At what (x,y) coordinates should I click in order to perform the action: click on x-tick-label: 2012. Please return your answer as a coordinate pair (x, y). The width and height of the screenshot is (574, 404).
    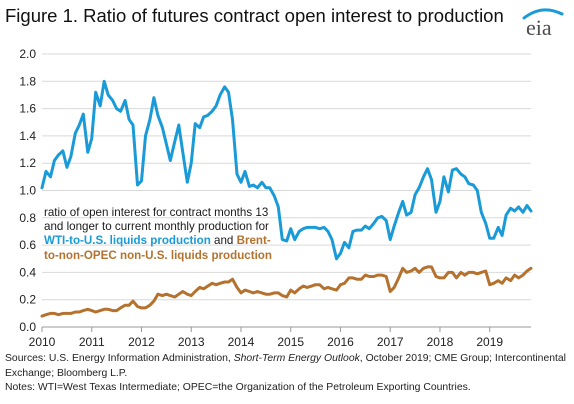
    Looking at the image, I should click on (141, 342).